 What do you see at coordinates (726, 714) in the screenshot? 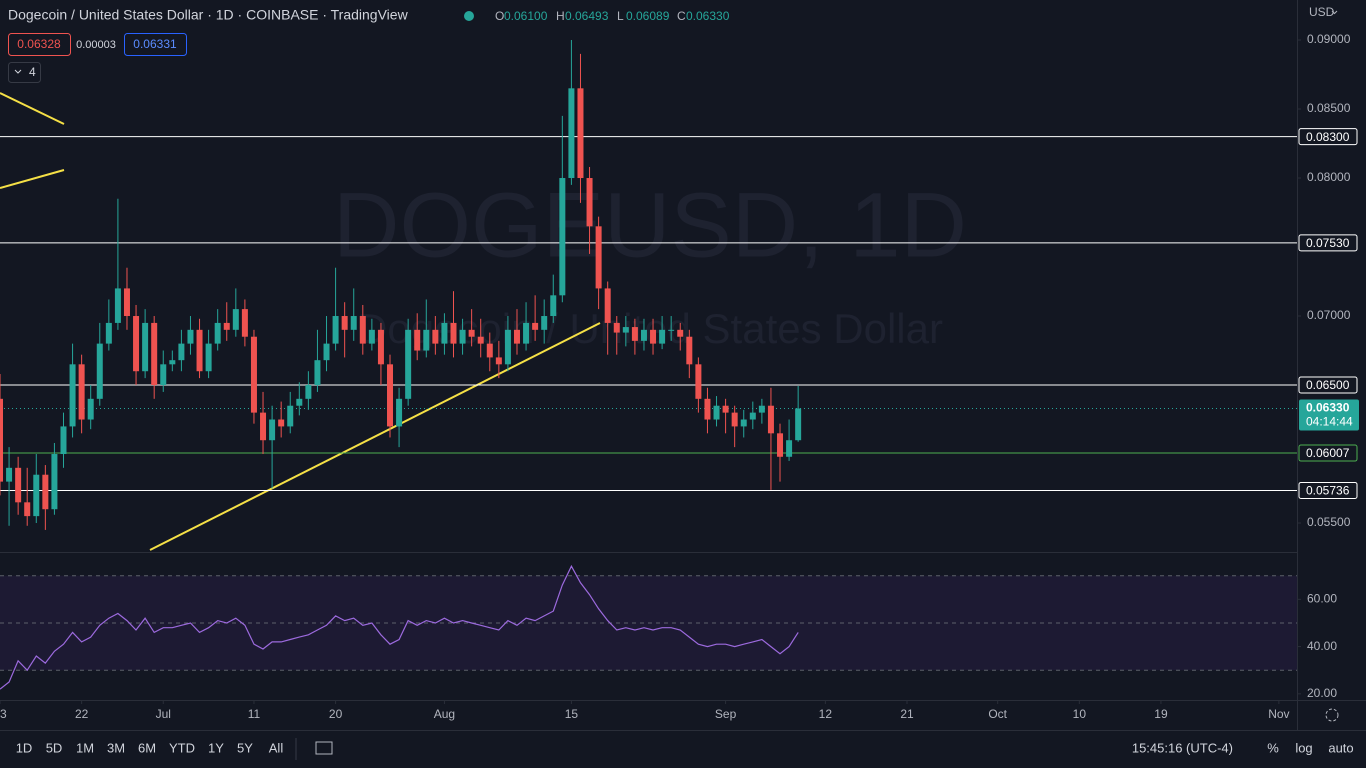
I see `x-tick-label: Sep` at bounding box center [726, 714].